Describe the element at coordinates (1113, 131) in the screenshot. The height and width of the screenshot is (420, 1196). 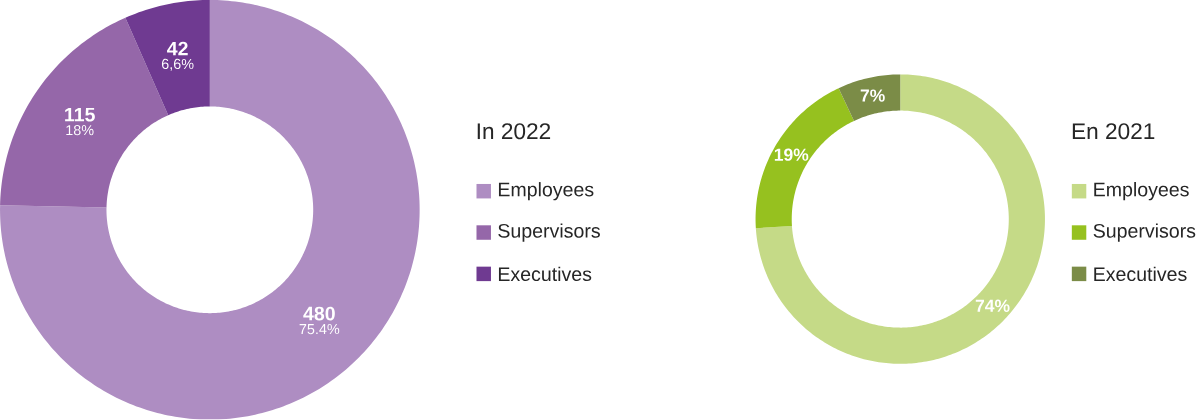
I see `legend-title: En 2021` at that location.